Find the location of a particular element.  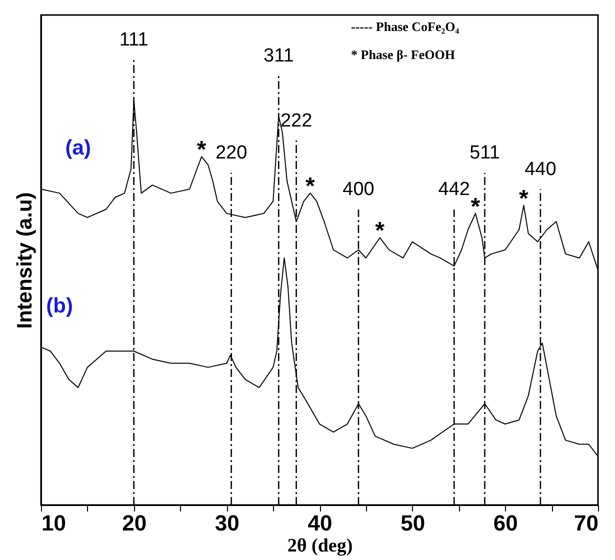

series-label: (a) is located at coordinates (78, 148).